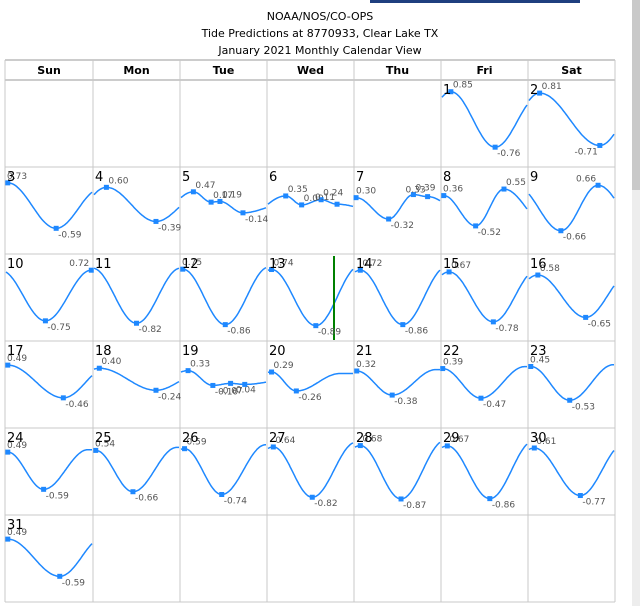 Image resolution: width=640 pixels, height=606 pixels. I want to click on day-cell: 0.49 -0.59 31, so click(49, 553).